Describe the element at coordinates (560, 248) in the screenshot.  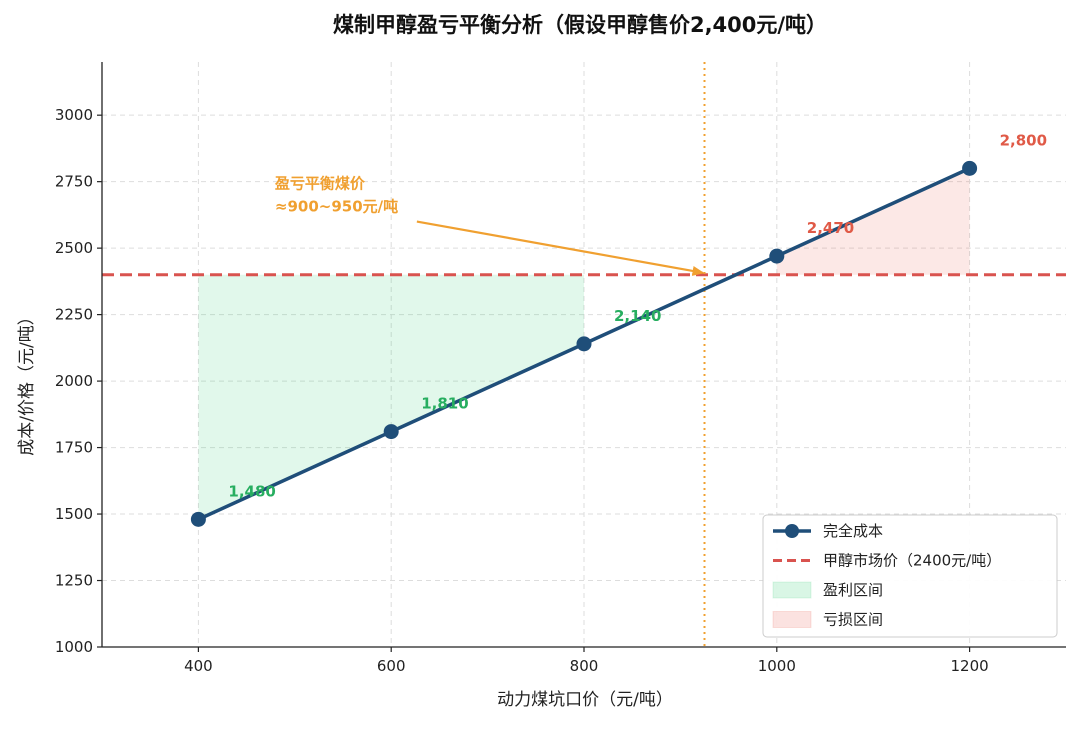
I see `annotation-arrow` at that location.